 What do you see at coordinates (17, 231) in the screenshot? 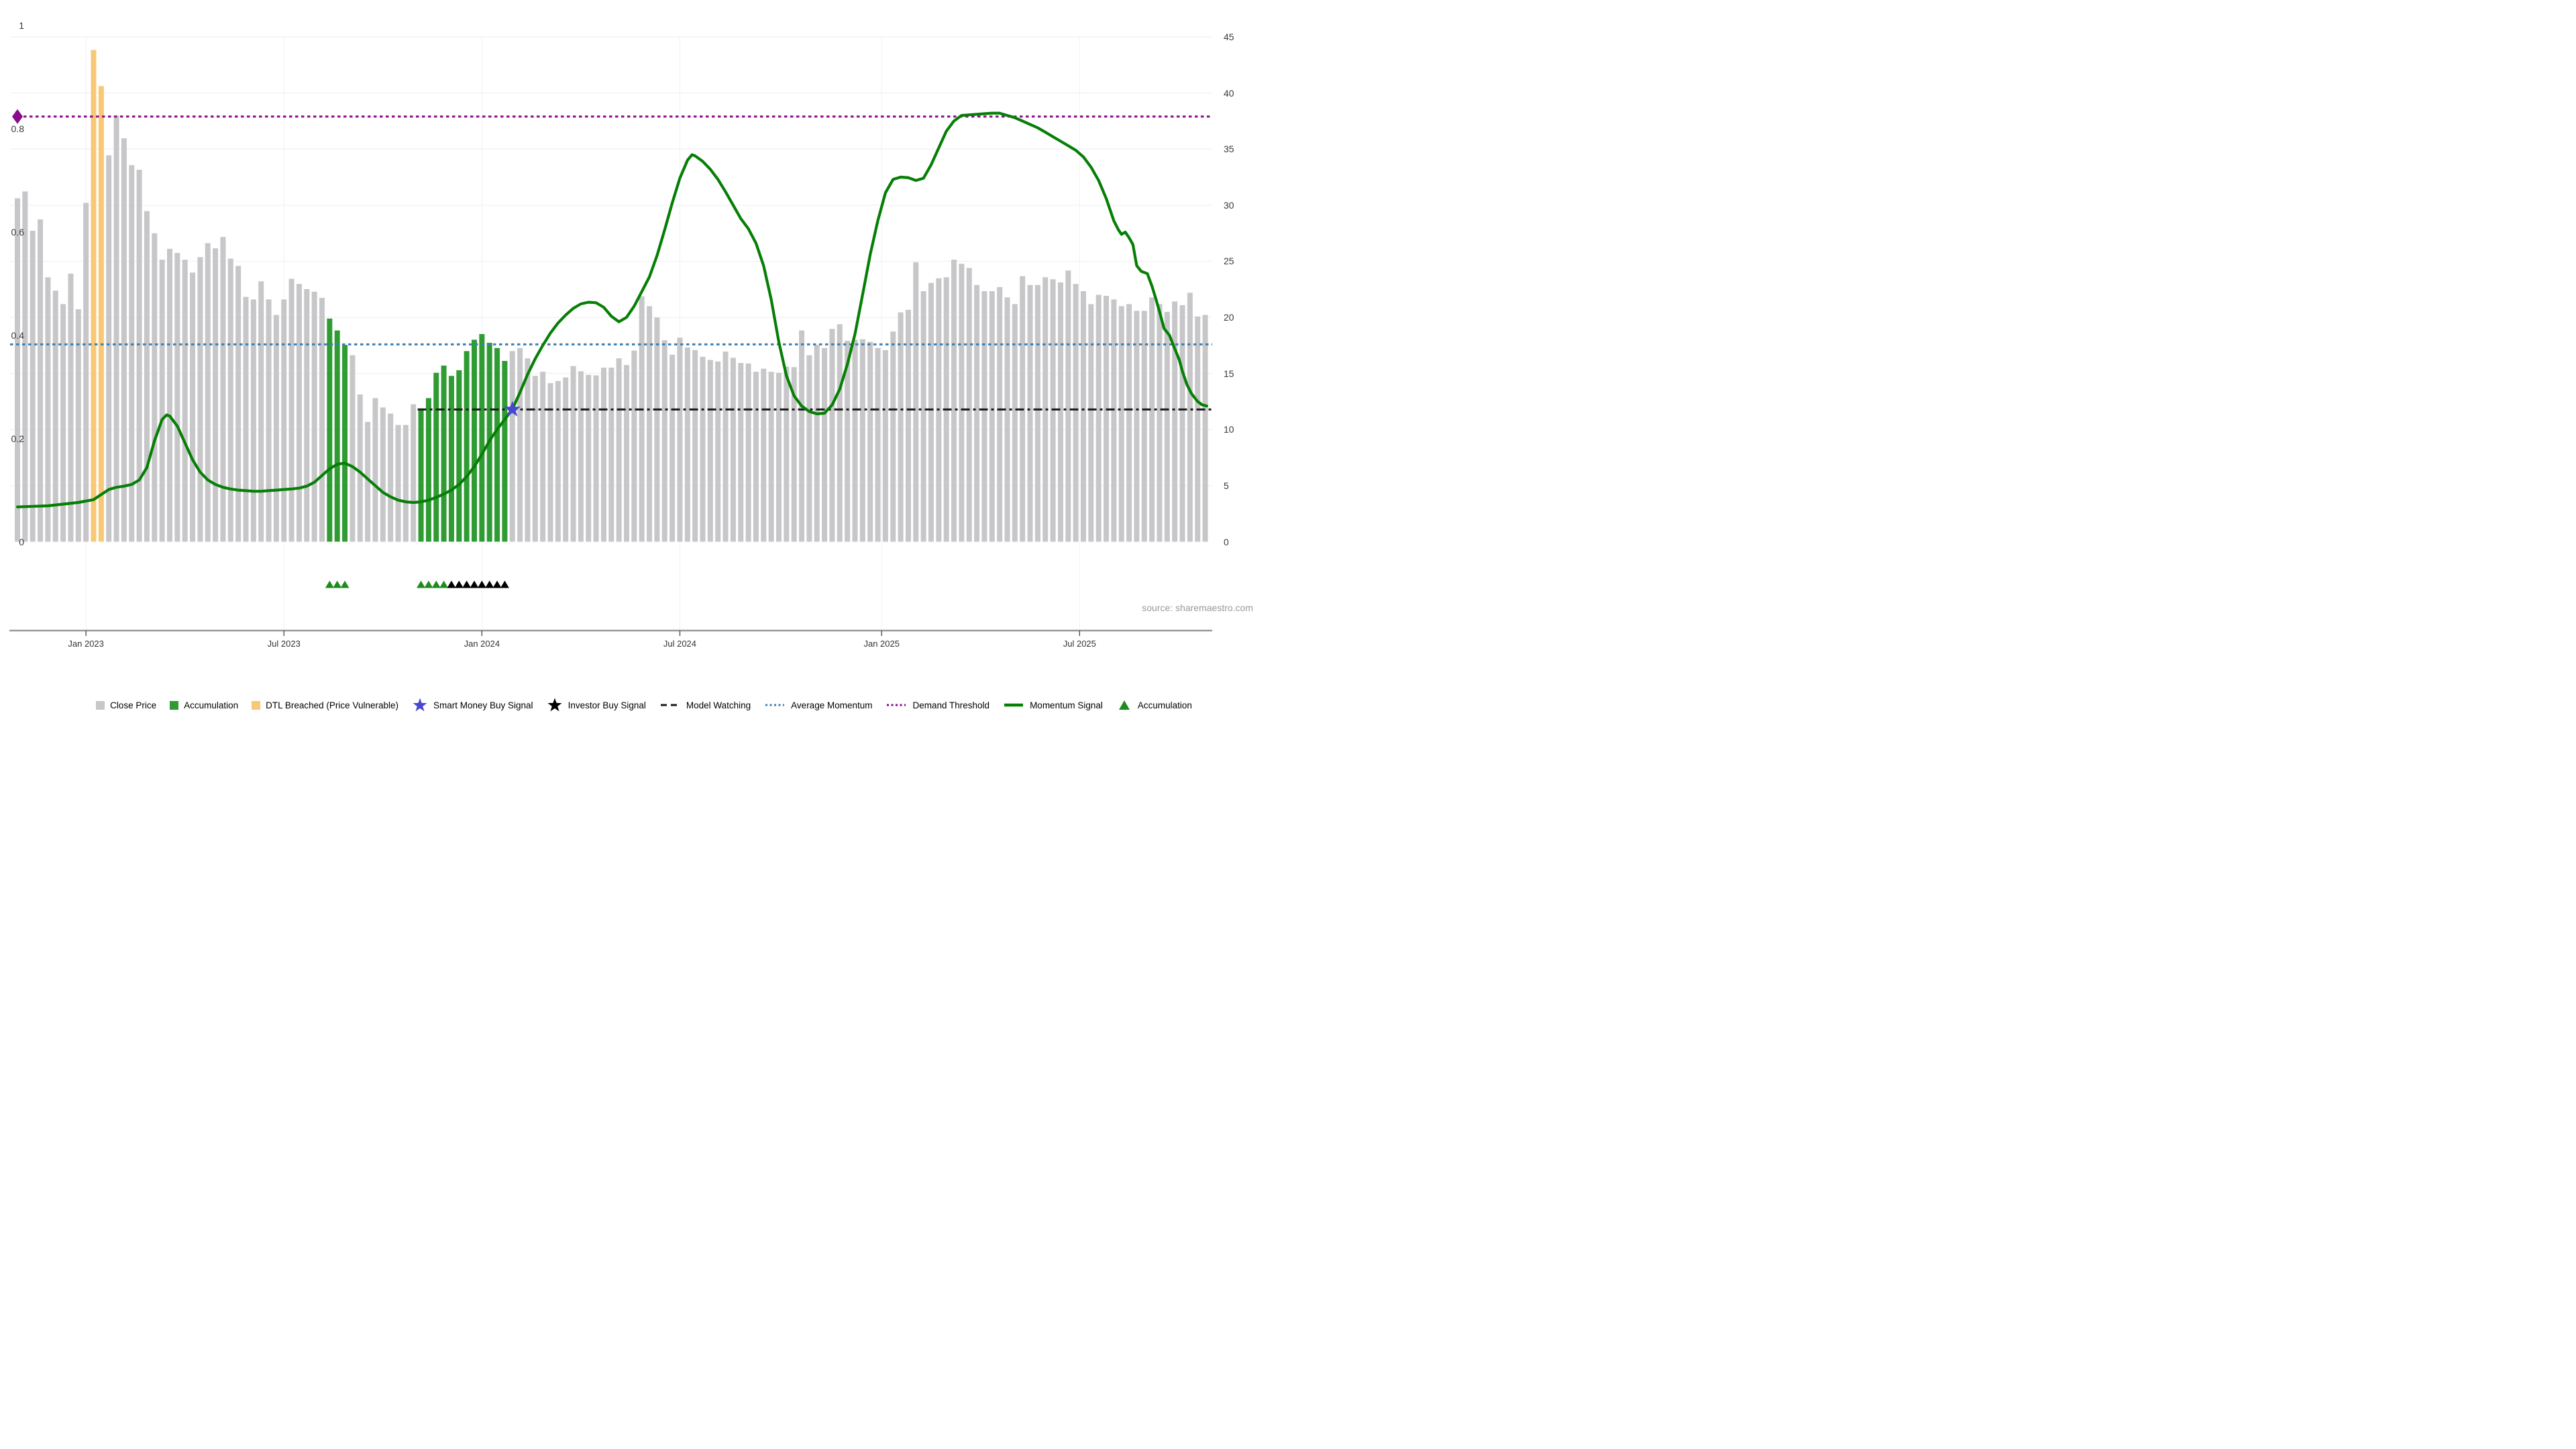
I see `left-axis-tick-label: 0.6` at bounding box center [17, 231].